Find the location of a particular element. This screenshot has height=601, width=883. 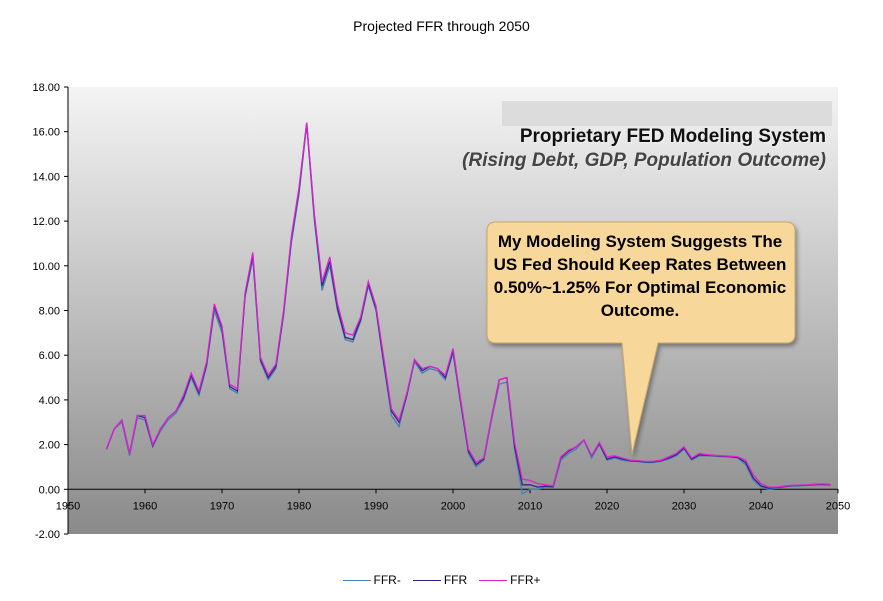

x-tick-label: 2020 is located at coordinates (607, 506).